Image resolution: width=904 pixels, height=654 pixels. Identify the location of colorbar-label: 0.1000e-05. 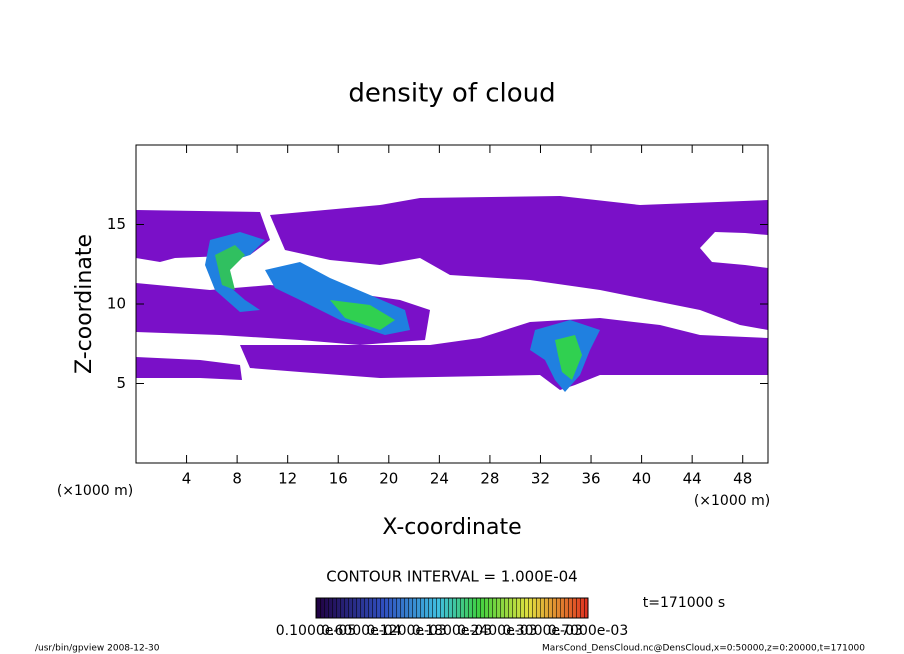
(316, 631).